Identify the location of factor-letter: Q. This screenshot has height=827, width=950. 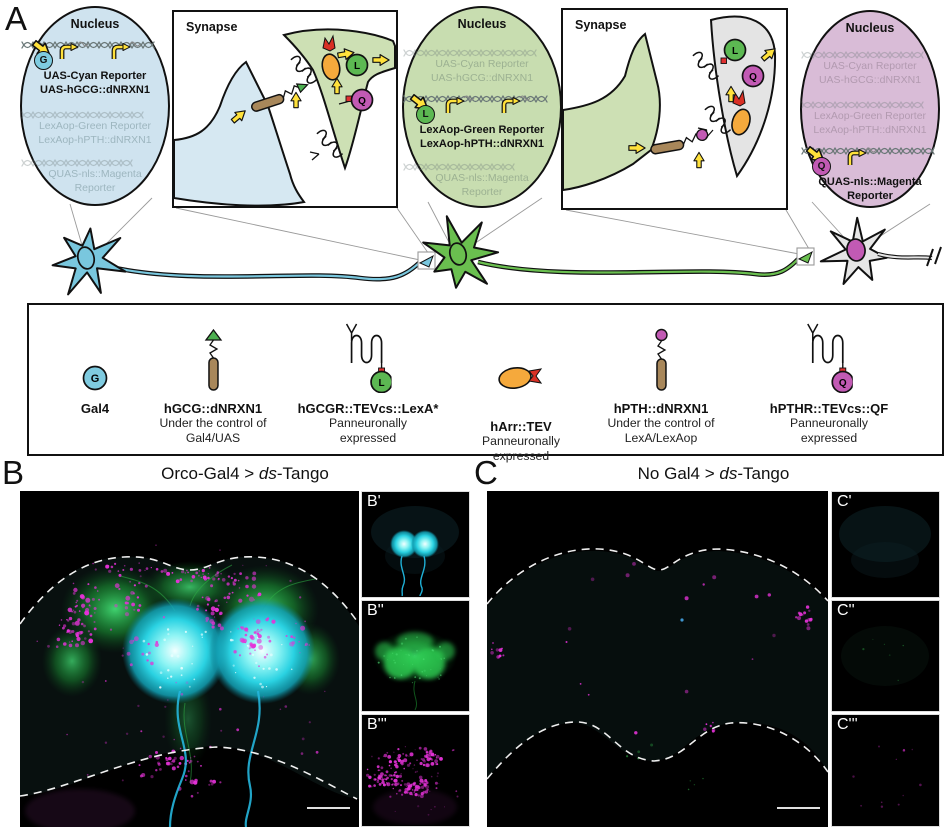
(753, 77).